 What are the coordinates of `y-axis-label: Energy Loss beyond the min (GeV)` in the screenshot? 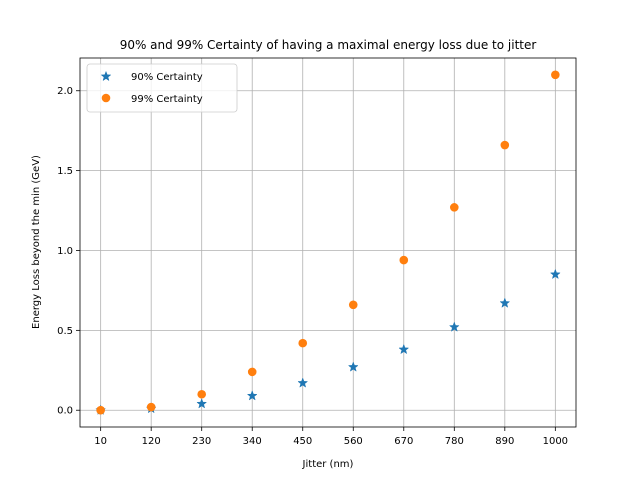 It's located at (36, 242).